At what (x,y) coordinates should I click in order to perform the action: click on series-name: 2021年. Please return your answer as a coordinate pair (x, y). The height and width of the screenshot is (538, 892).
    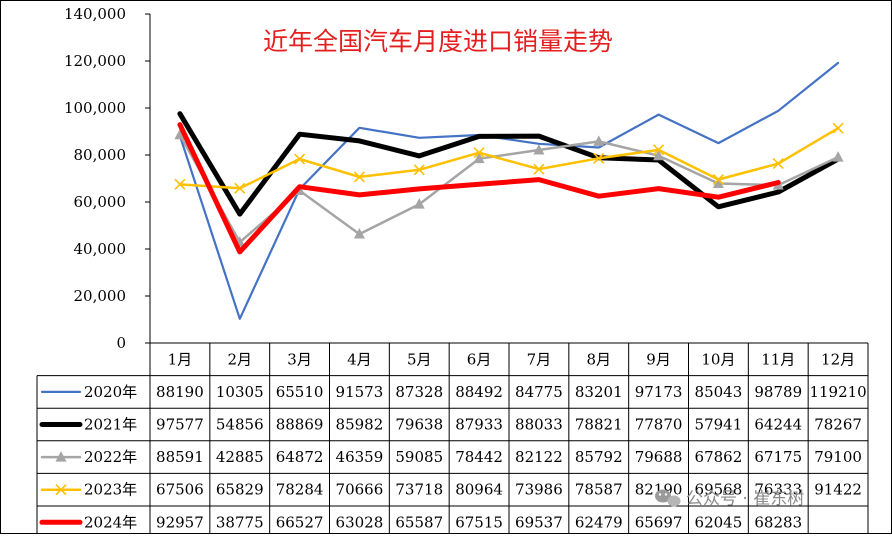
    Looking at the image, I should click on (110, 425).